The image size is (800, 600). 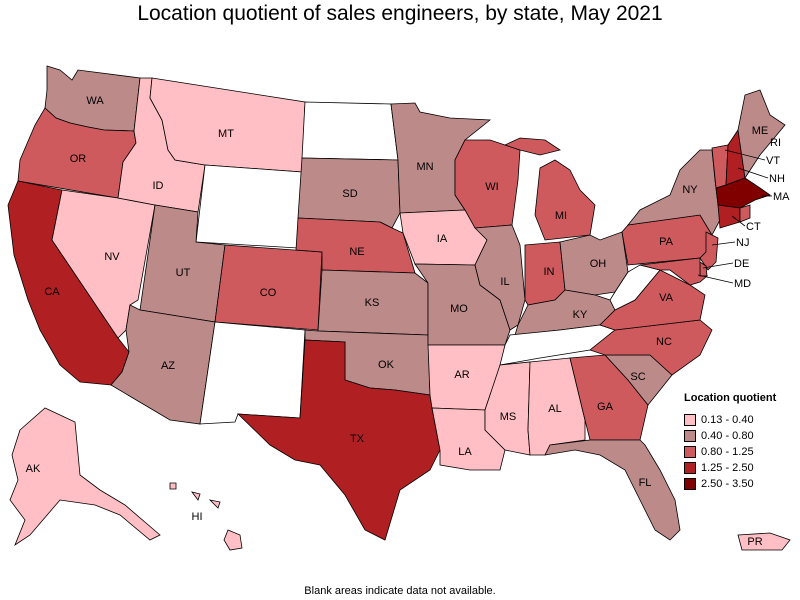 What do you see at coordinates (729, 216) in the screenshot?
I see `state-ct` at bounding box center [729, 216].